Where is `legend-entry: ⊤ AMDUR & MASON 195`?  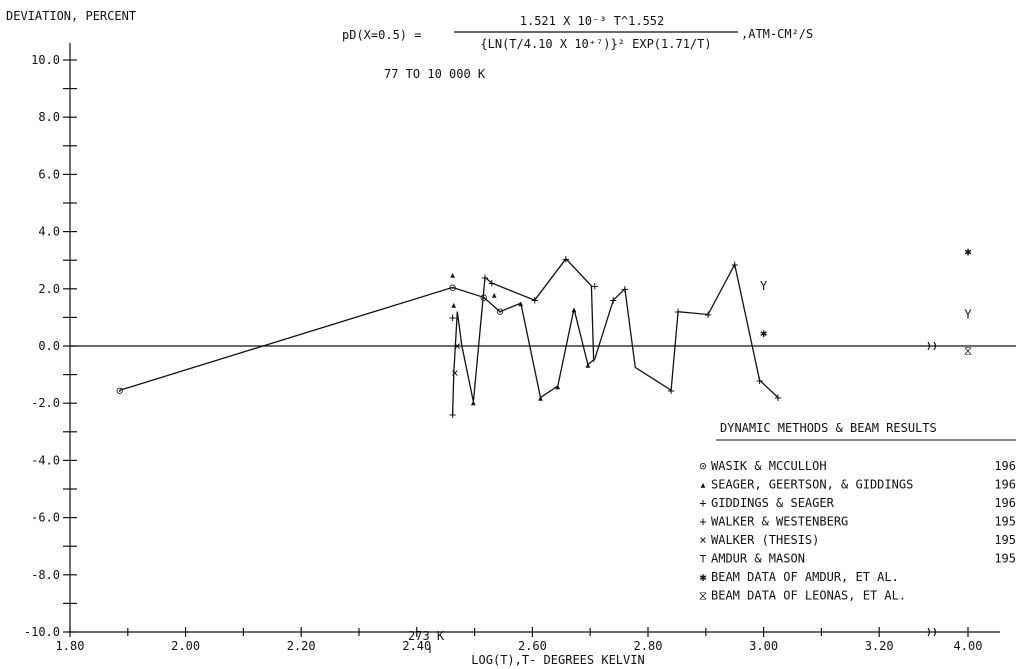
legend-entry: ⊤ AMDUR & MASON 195 is located at coordinates (857, 559).